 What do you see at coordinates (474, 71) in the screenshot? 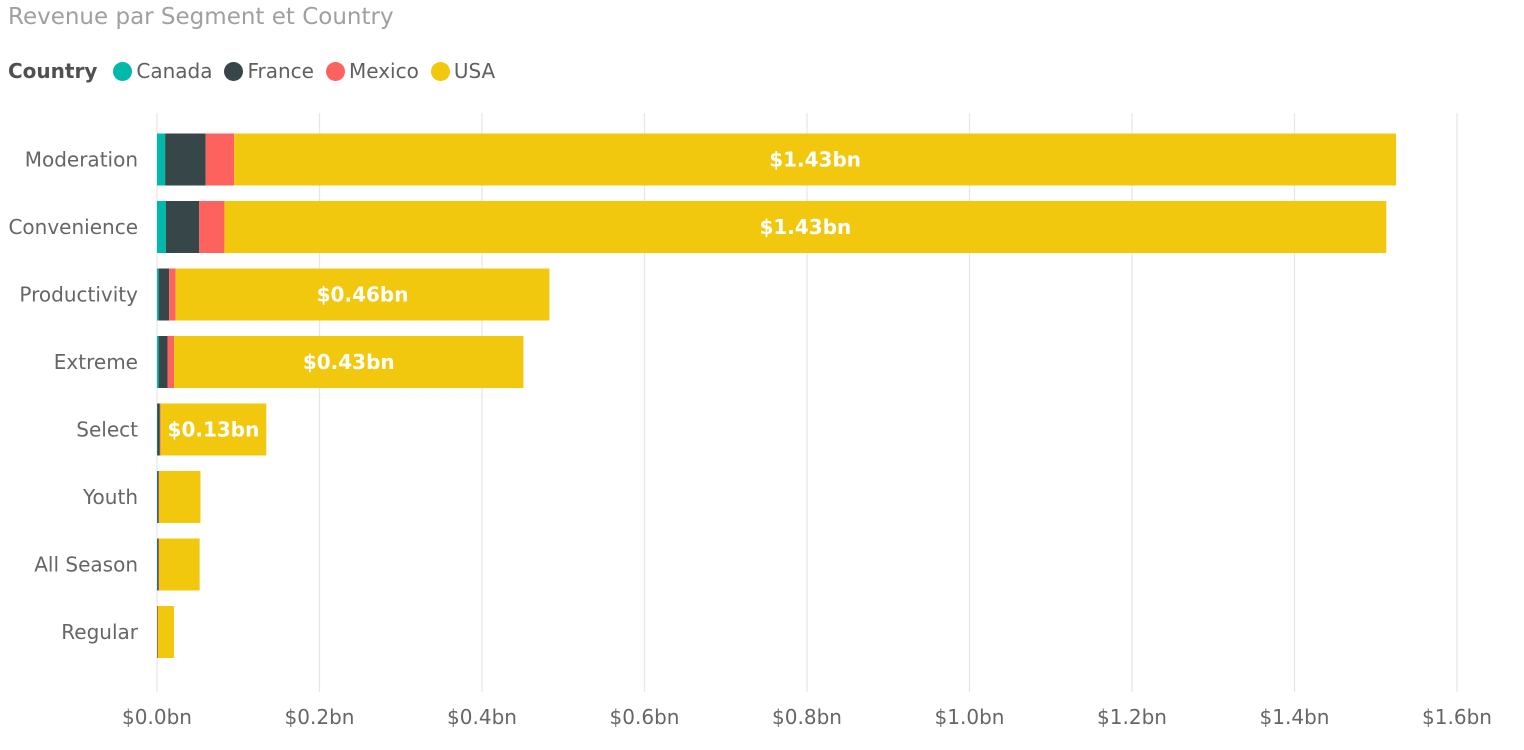
I see `legend-label: USA` at bounding box center [474, 71].